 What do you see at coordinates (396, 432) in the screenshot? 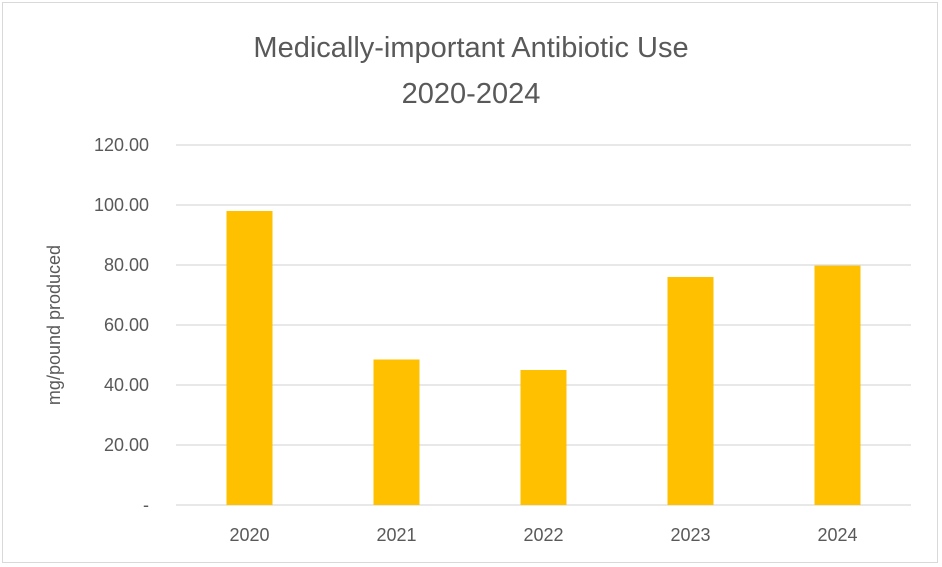
I see `bar-2021` at bounding box center [396, 432].